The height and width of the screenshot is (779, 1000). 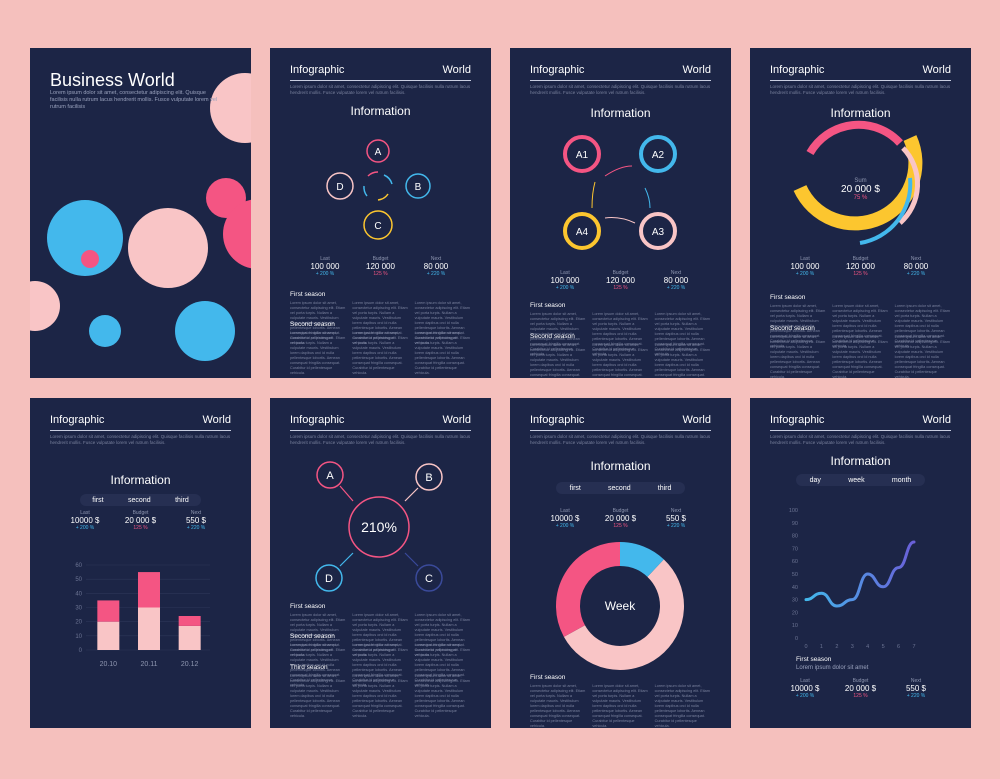 I want to click on x-tick-label: 0, so click(x=805, y=647).